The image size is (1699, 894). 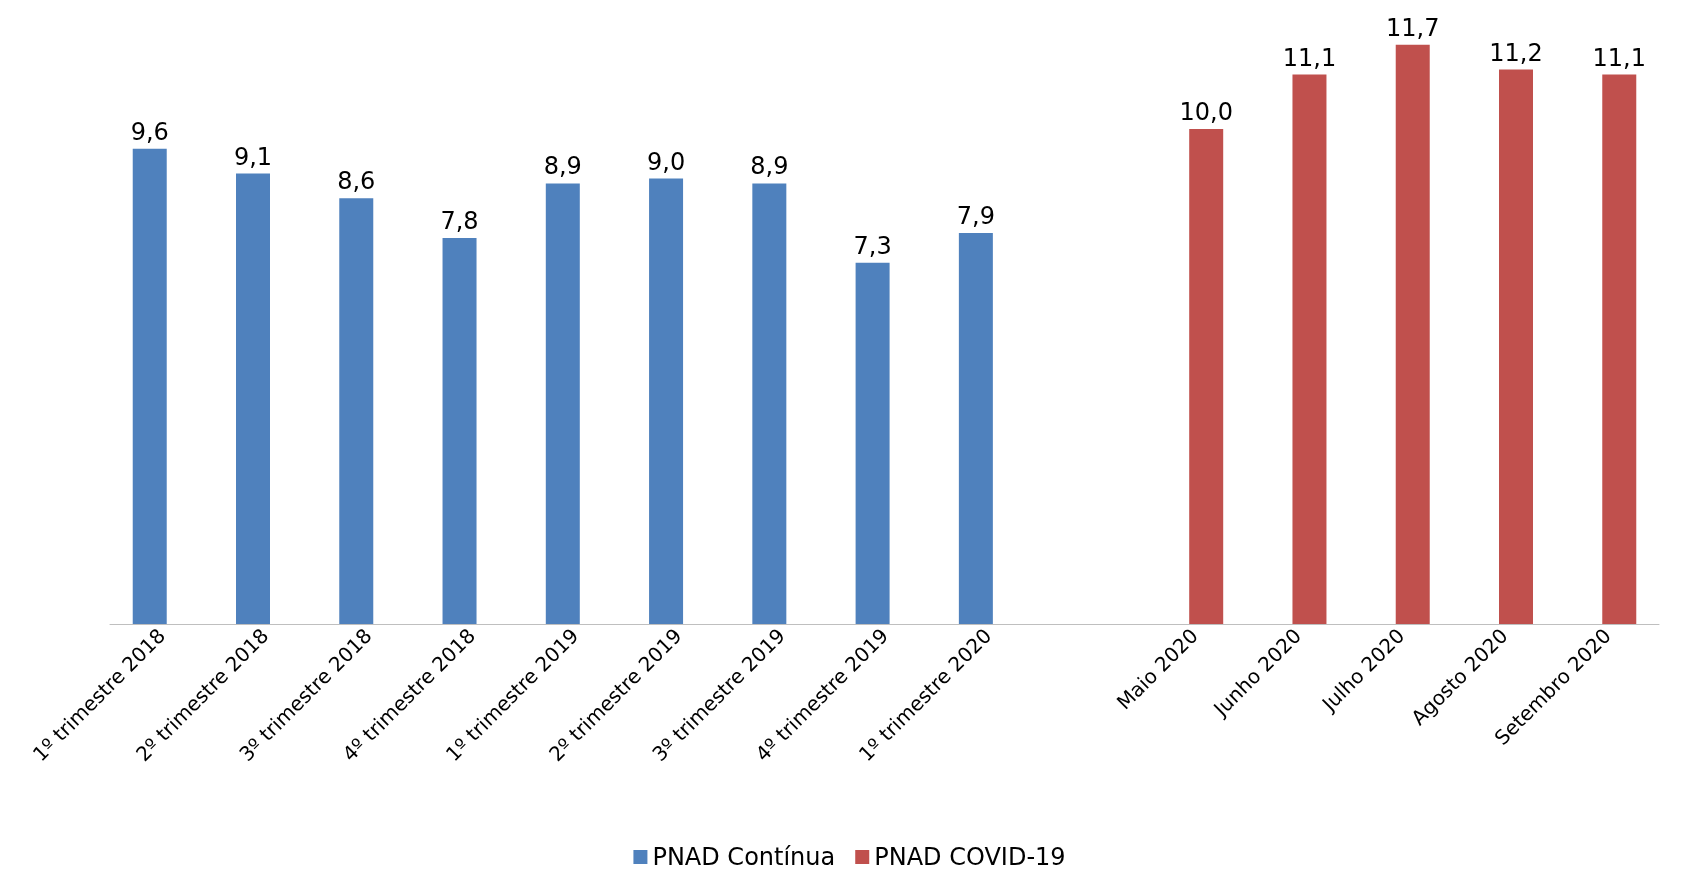 What do you see at coordinates (666, 161) in the screenshot?
I see `data-label: 9,0` at bounding box center [666, 161].